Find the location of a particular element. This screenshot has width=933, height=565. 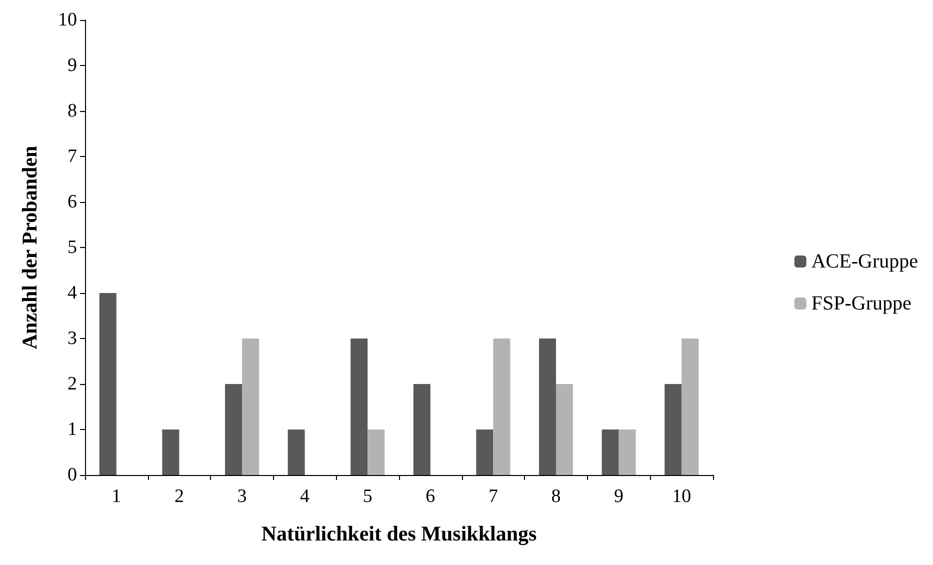

legend-label: ACE-Gruppe is located at coordinates (864, 261).